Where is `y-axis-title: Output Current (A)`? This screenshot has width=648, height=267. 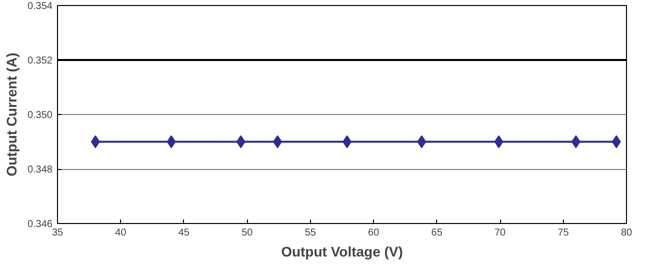 y-axis-title: Output Current (A) is located at coordinates (11, 114).